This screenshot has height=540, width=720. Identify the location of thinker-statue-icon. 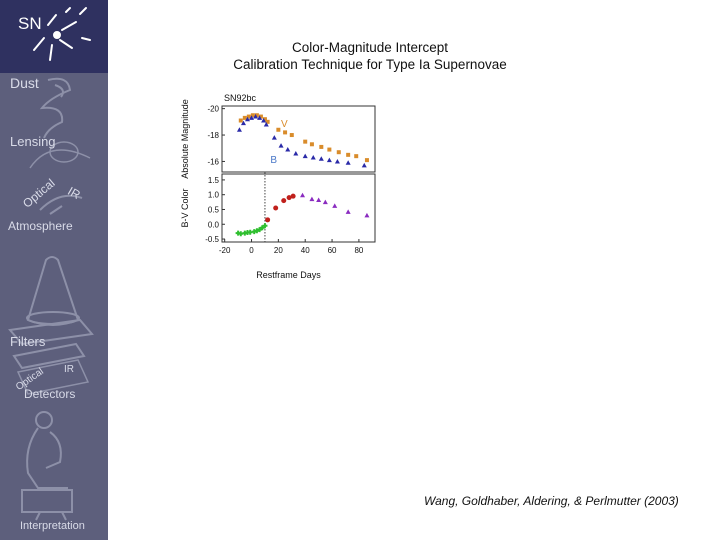
(47, 466).